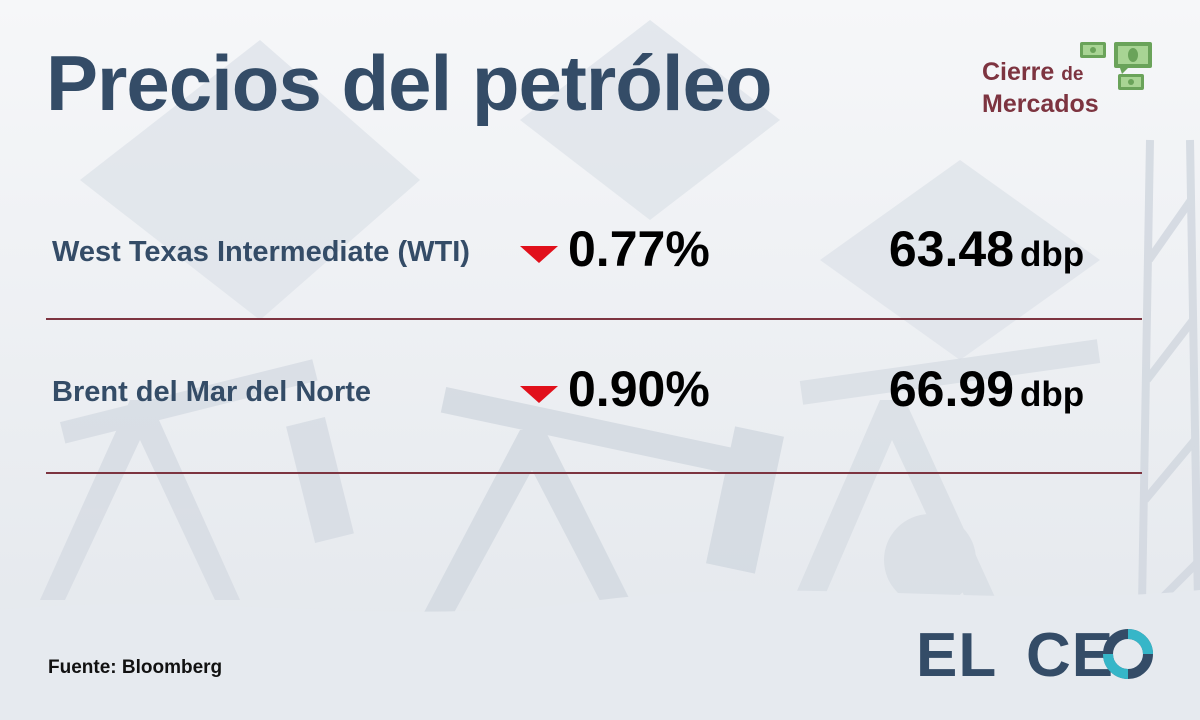  I want to click on cierre-de-mercados-badge: Cierre de Mercados, so click(1072, 80).